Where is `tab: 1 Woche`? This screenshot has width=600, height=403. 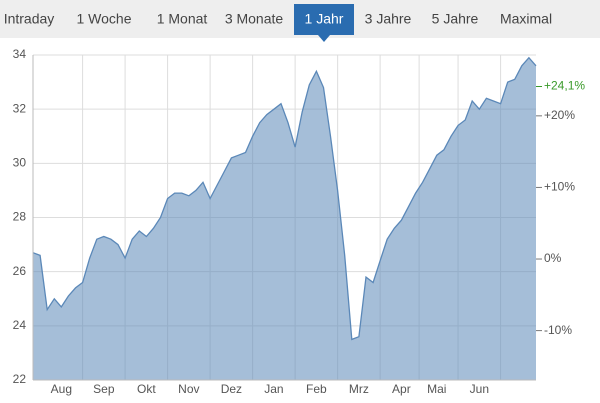
tab: 1 Woche is located at coordinates (104, 19).